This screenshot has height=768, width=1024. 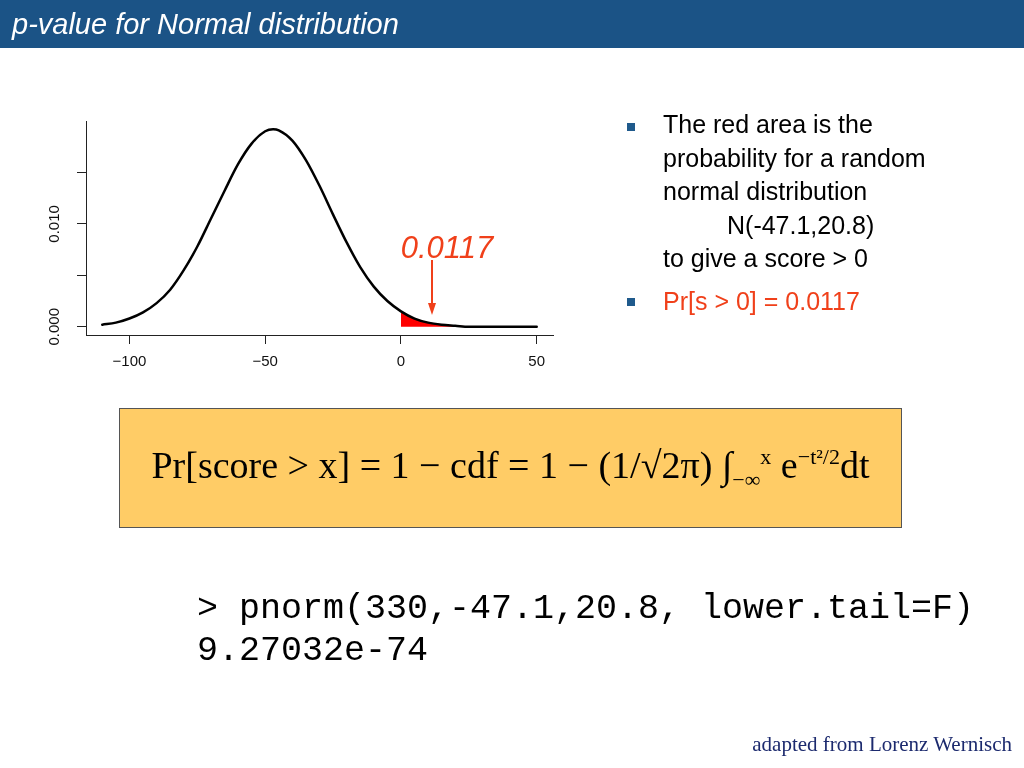 I want to click on x-tick-label: −50, so click(x=265, y=361).